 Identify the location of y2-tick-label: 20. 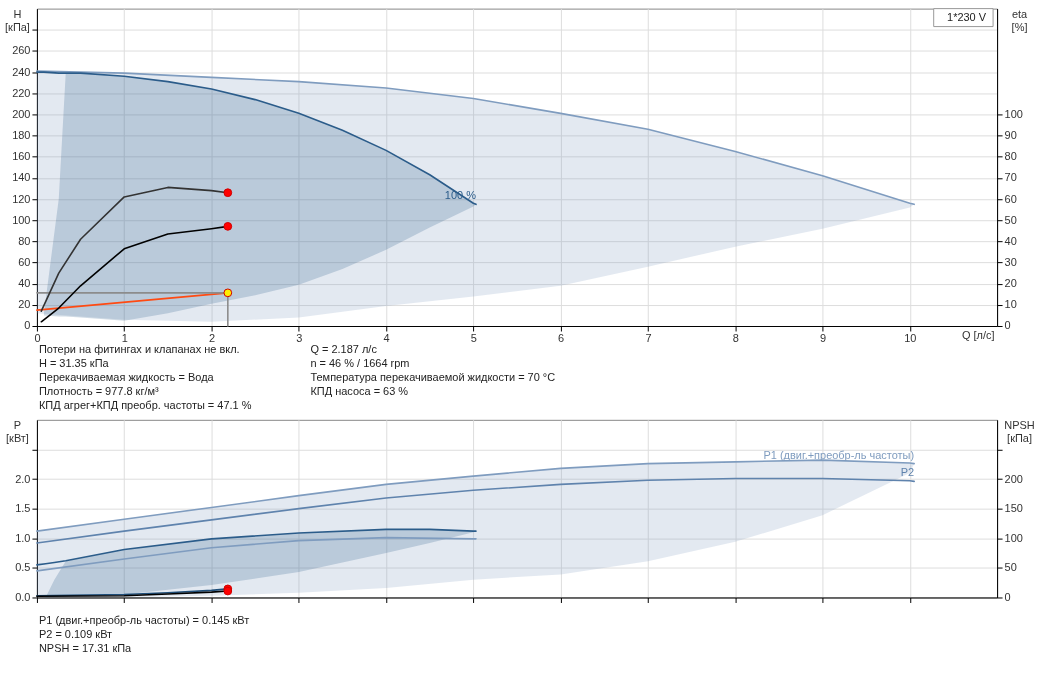
(1010, 283).